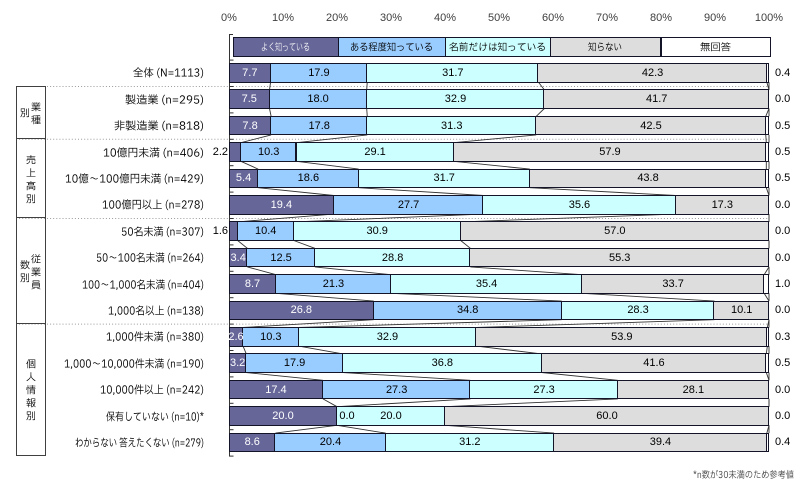 This screenshot has height=487, width=800. Describe the element at coordinates (238, 257) in the screenshot. I see `bar-value-label: 3.4` at that location.